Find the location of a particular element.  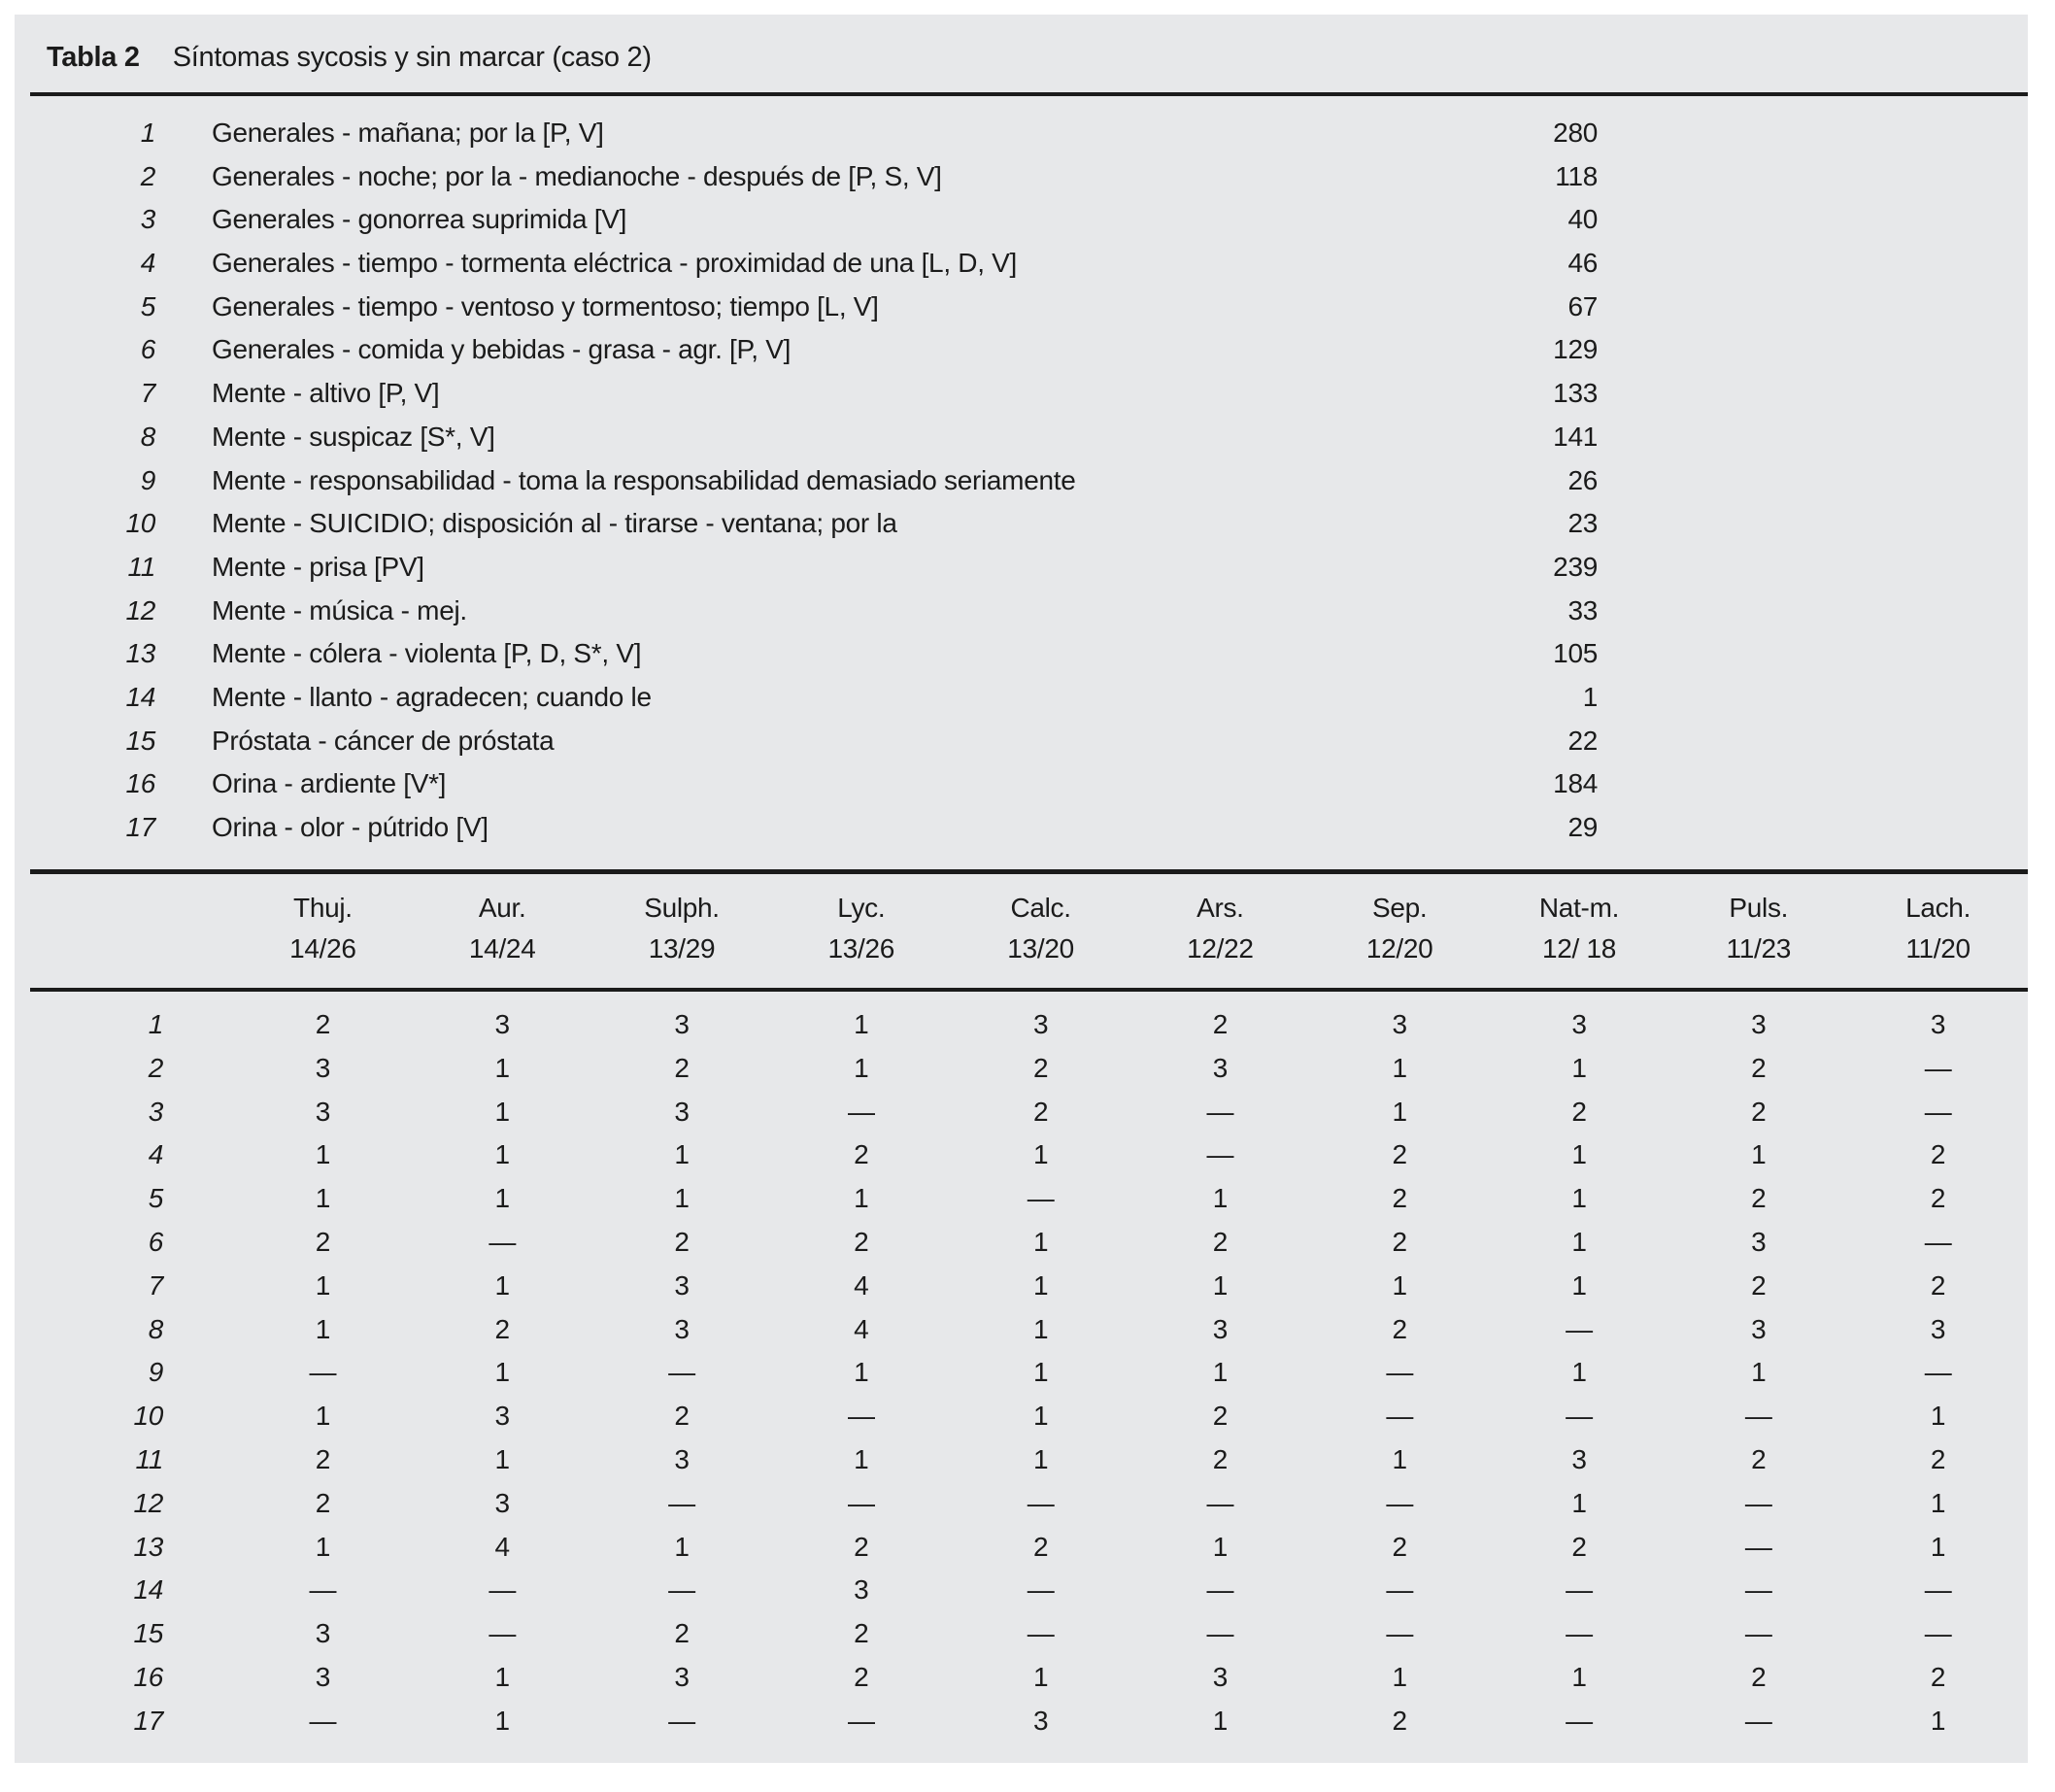

matrix-row-number: 10 is located at coordinates (148, 1416).